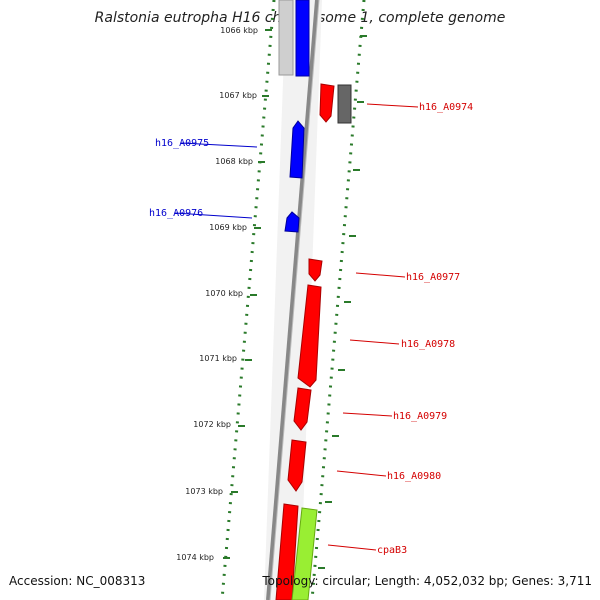 This screenshot has height=600, width=600. Describe the element at coordinates (292, 222) in the screenshot. I see `gene-h16-A0976` at that location.